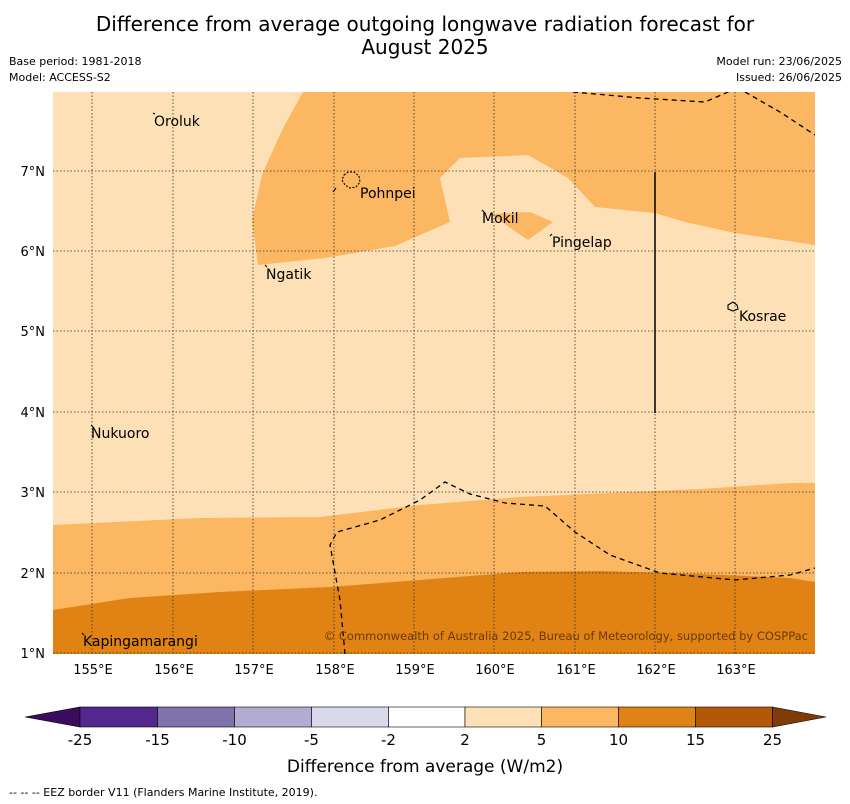  What do you see at coordinates (140, 642) in the screenshot?
I see `label-kapingamarangi: Kapingamarangi` at bounding box center [140, 642].